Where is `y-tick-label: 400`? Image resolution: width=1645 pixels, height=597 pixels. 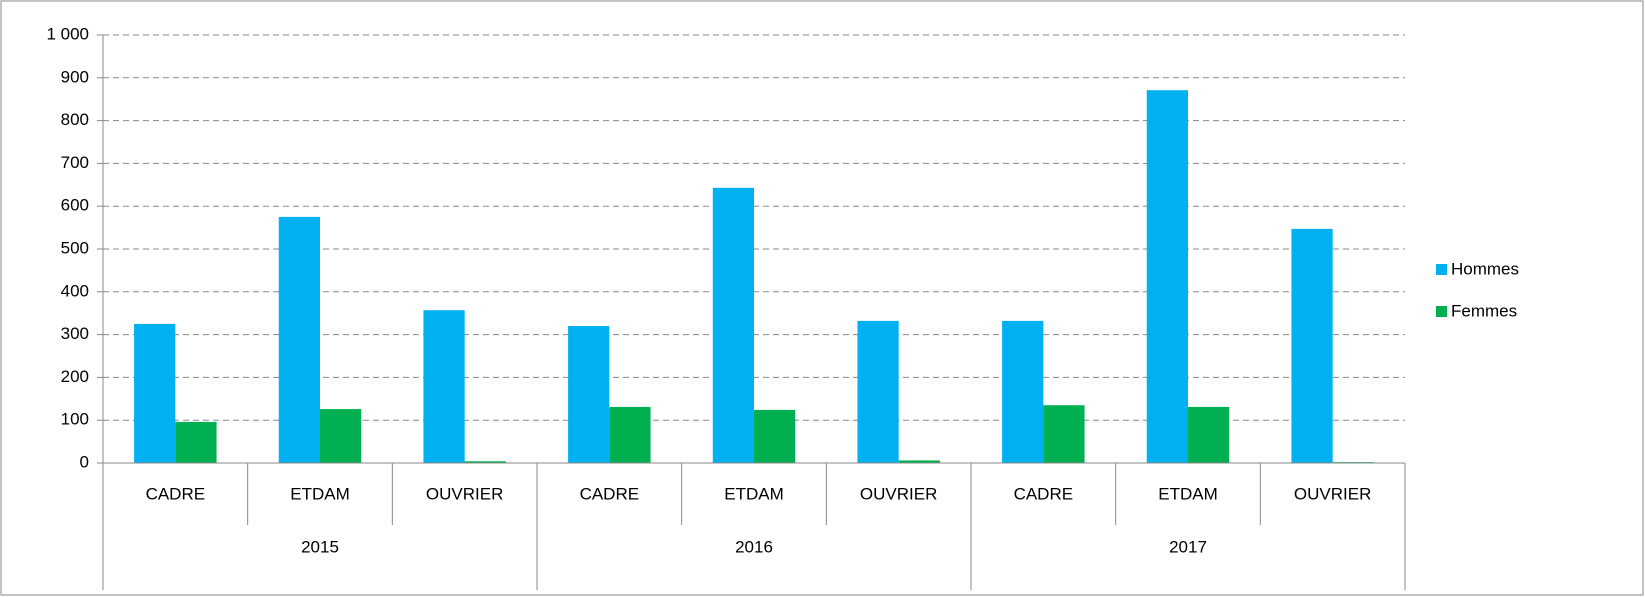 y-tick-label: 400 is located at coordinates (75, 290).